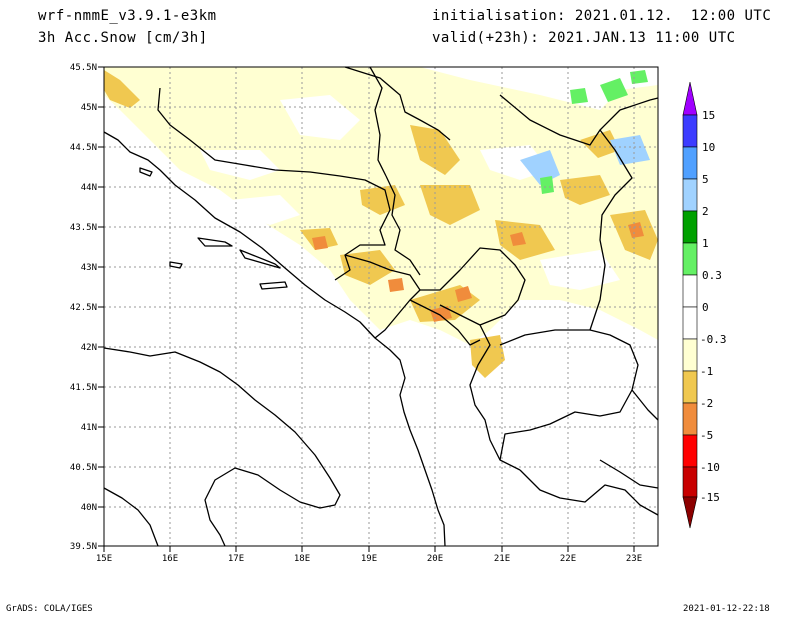  I want to click on colorbar-label: -0.3, so click(713, 339).